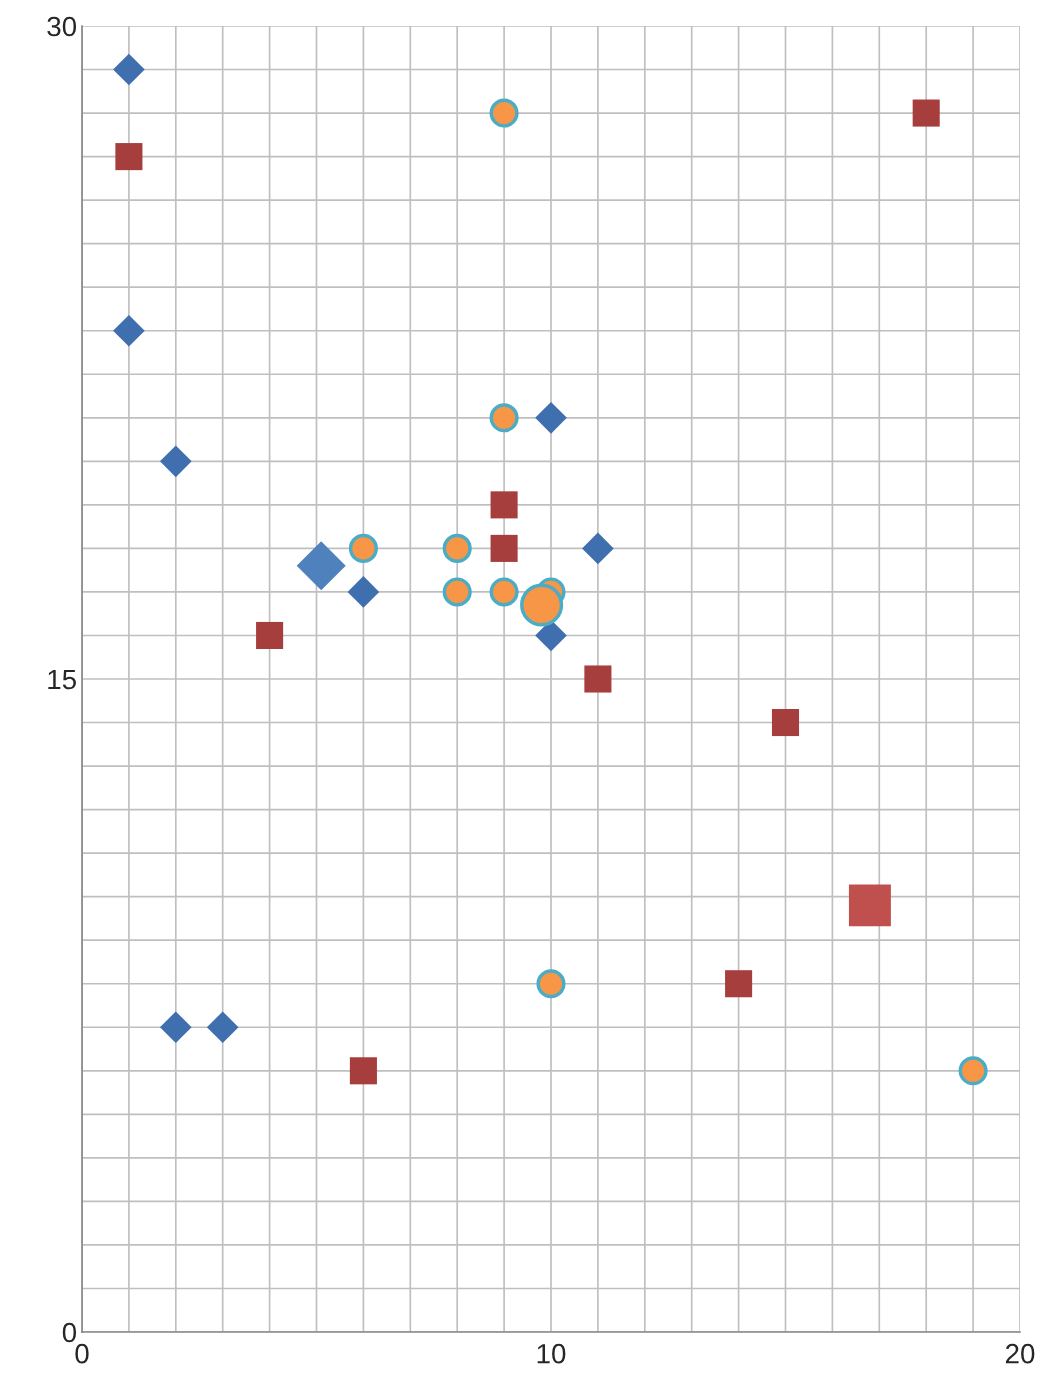 The image size is (1045, 1397). Describe the element at coordinates (551, 1353) in the screenshot. I see `x-tick-label: 10` at that location.